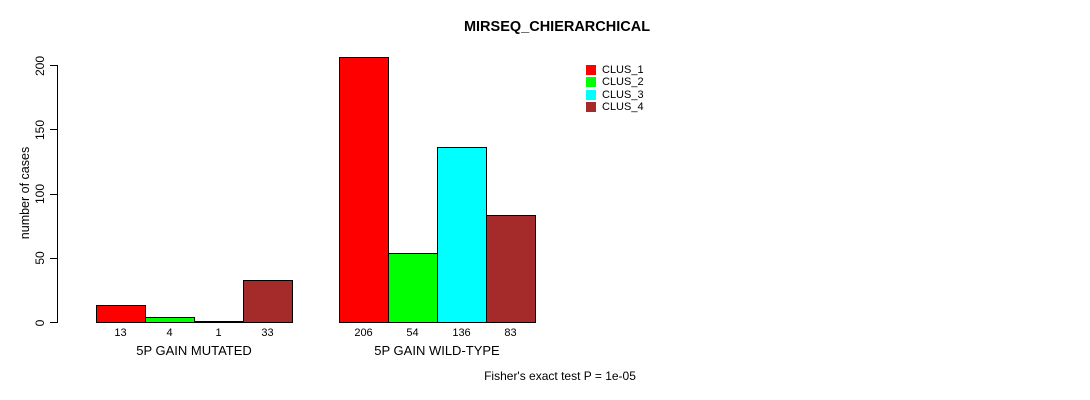 The height and width of the screenshot is (400, 1090). Describe the element at coordinates (363, 333) in the screenshot. I see `bar-value-label: 206` at that location.